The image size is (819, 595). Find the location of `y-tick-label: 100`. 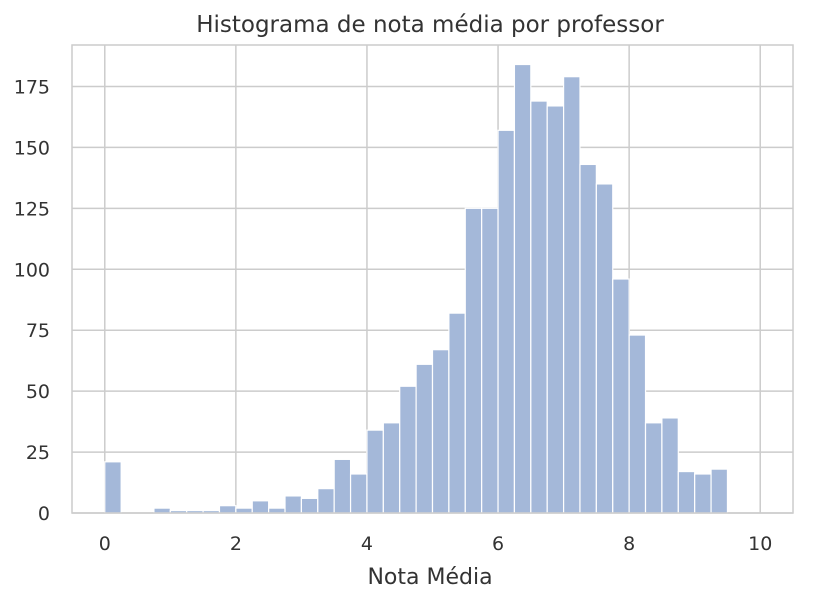

y-tick-label: 100 is located at coordinates (32, 270).